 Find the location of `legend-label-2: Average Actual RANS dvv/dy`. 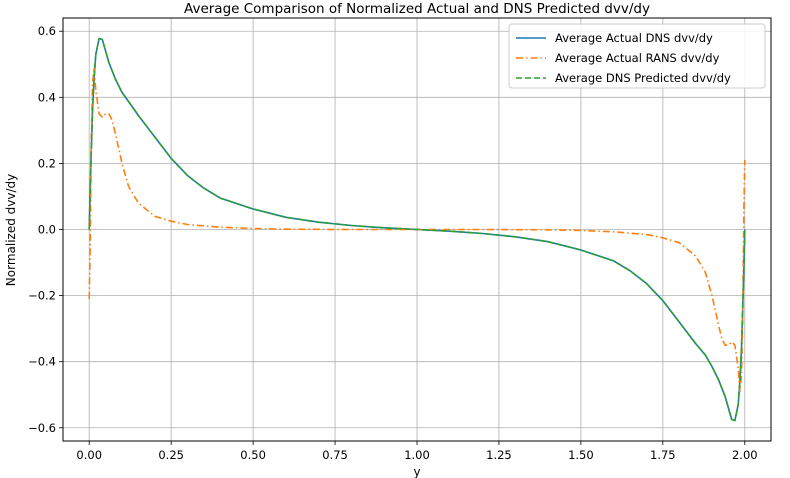

legend-label-2: Average Actual RANS dvv/dy is located at coordinates (637, 58).